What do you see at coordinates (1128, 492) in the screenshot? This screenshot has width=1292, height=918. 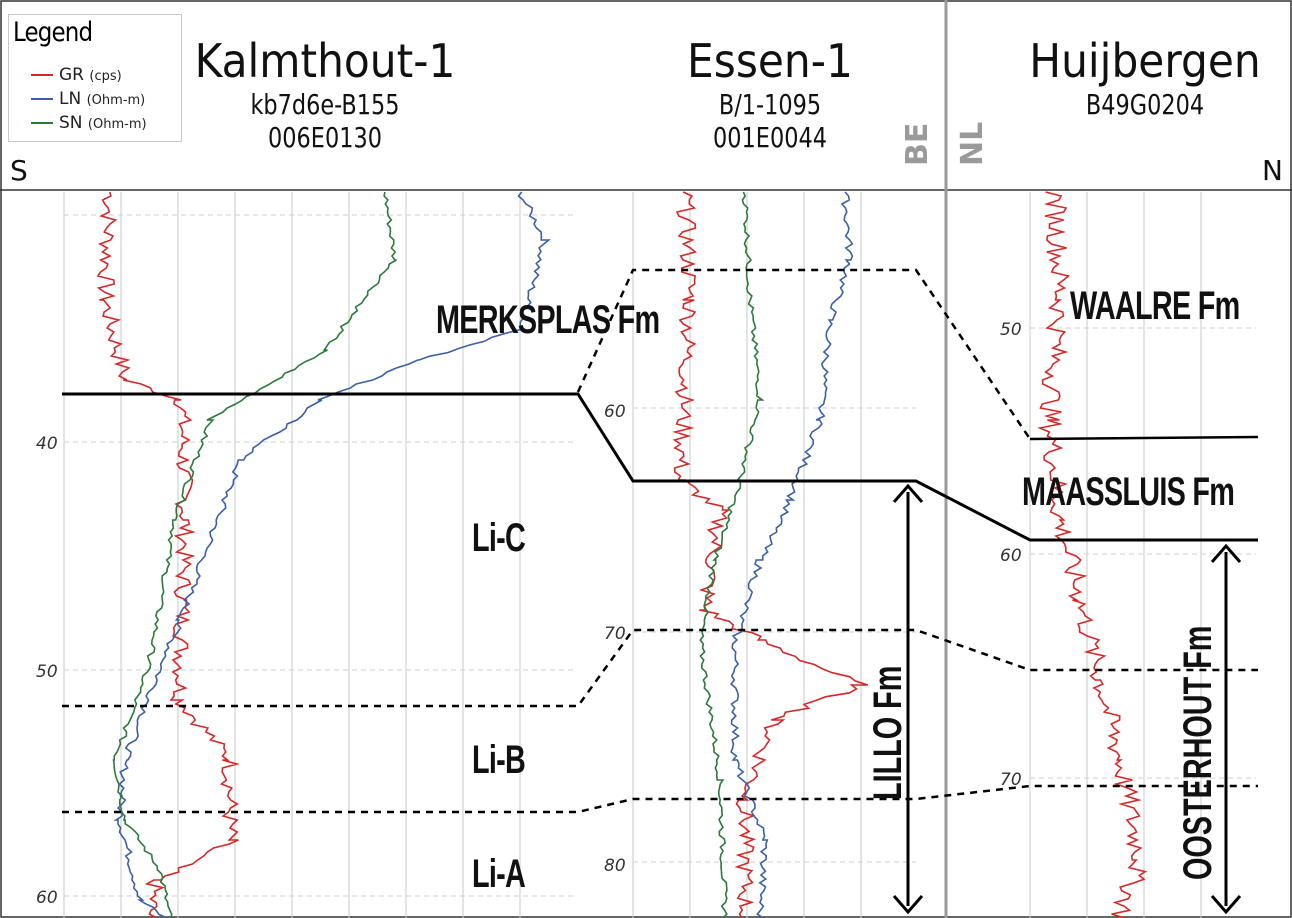 I see `formation-maassluis: MAASSLUIS Fm` at bounding box center [1128, 492].